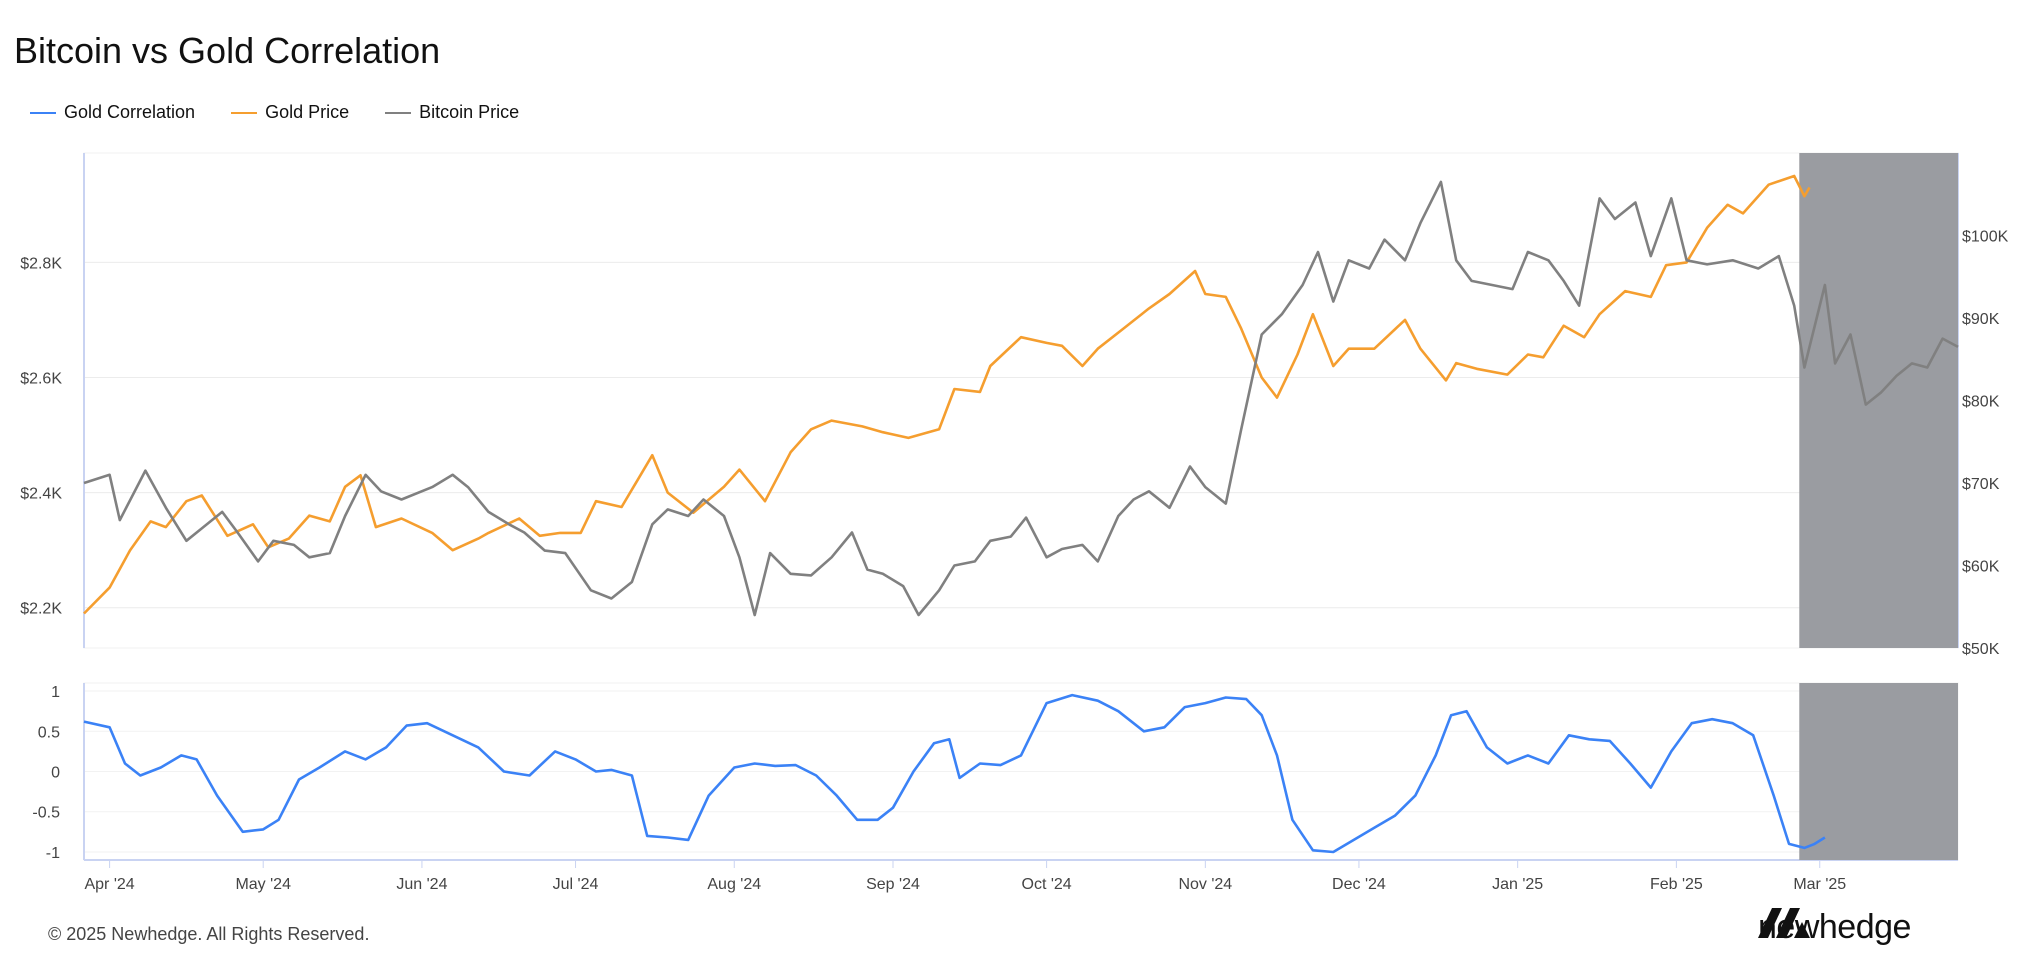 Image resolution: width=2025 pixels, height=975 pixels. What do you see at coordinates (41, 609) in the screenshot?
I see `left-axis-tick-label: $2.2K` at bounding box center [41, 609].